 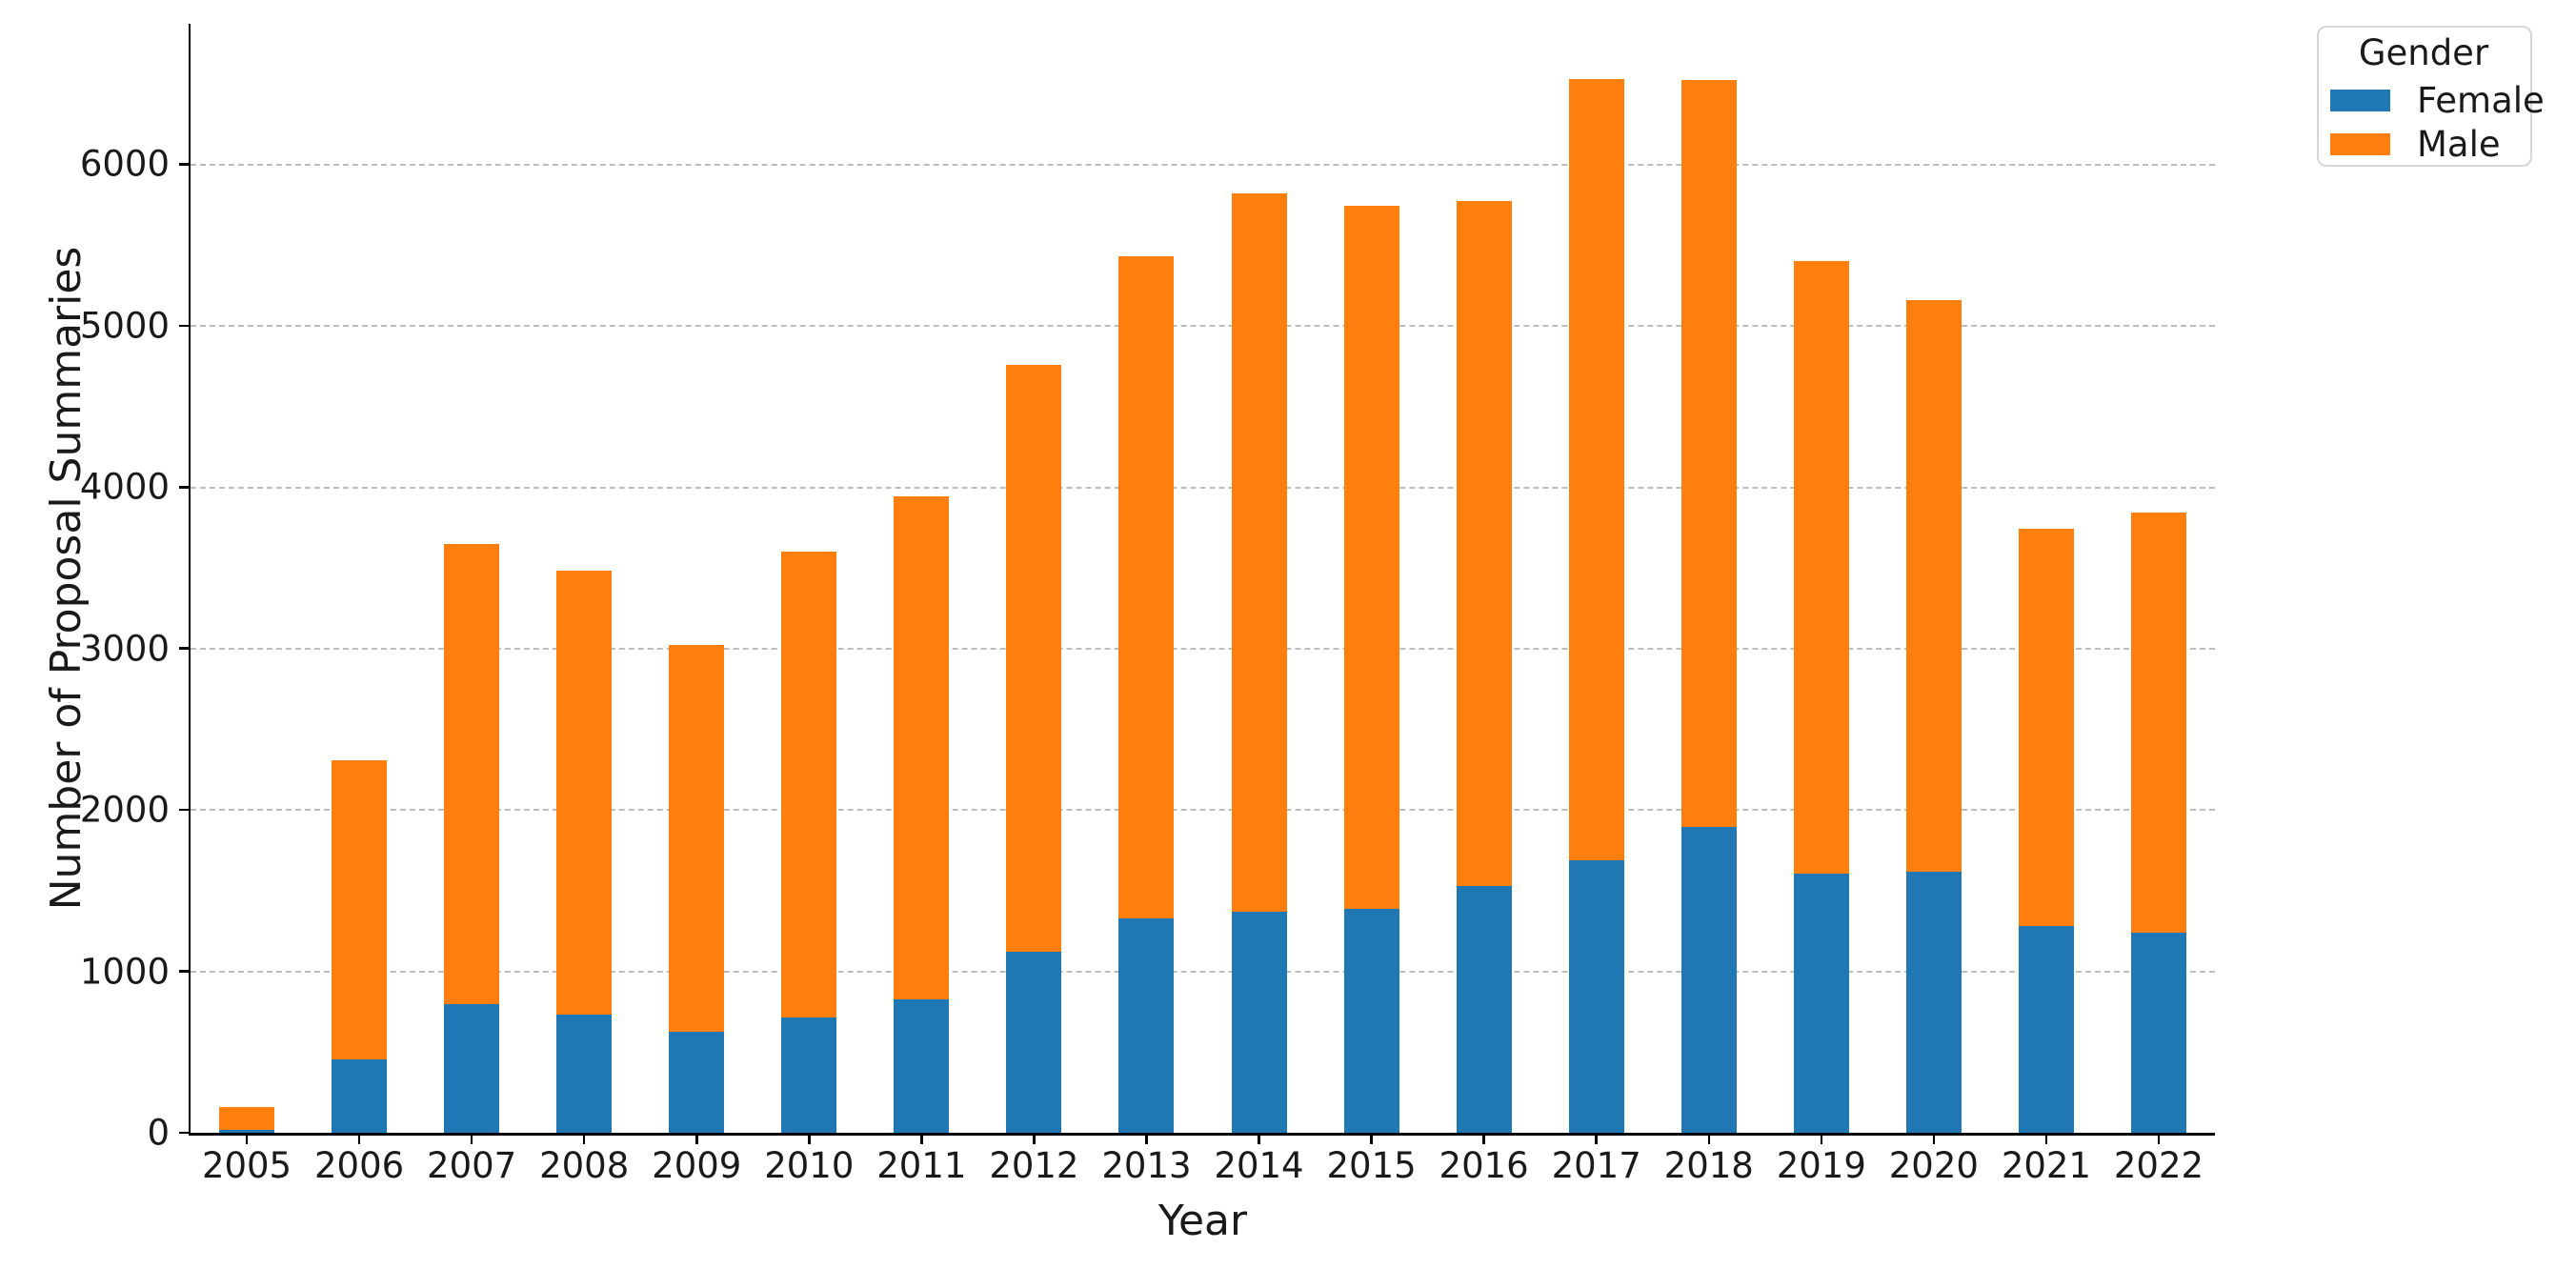 I want to click on female-swatch-icon, so click(x=2360, y=101).